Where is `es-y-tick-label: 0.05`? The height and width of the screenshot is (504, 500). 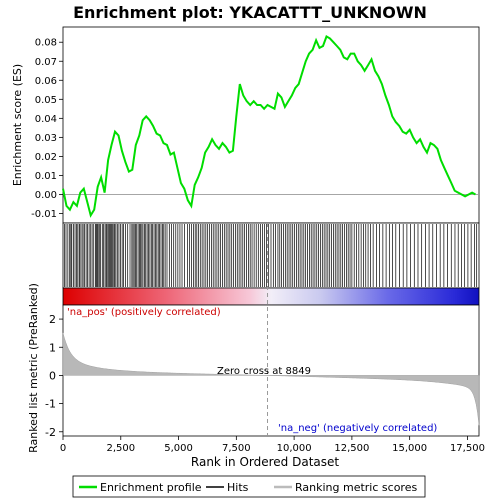
es-y-tick-label: 0.05 is located at coordinates (46, 100).